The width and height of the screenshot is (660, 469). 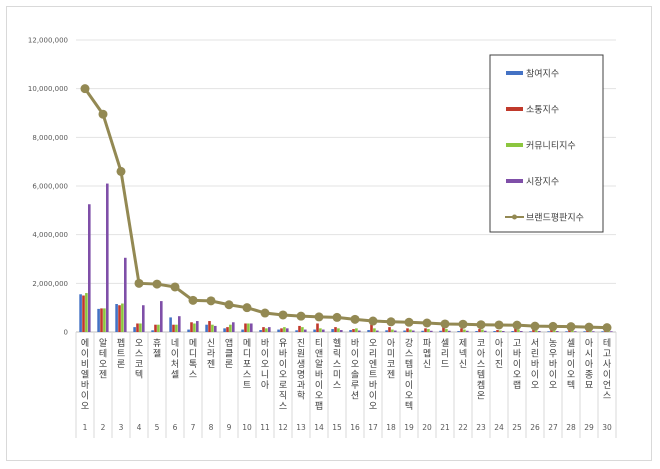 I want to click on rank-label: 14, so click(x=319, y=427).